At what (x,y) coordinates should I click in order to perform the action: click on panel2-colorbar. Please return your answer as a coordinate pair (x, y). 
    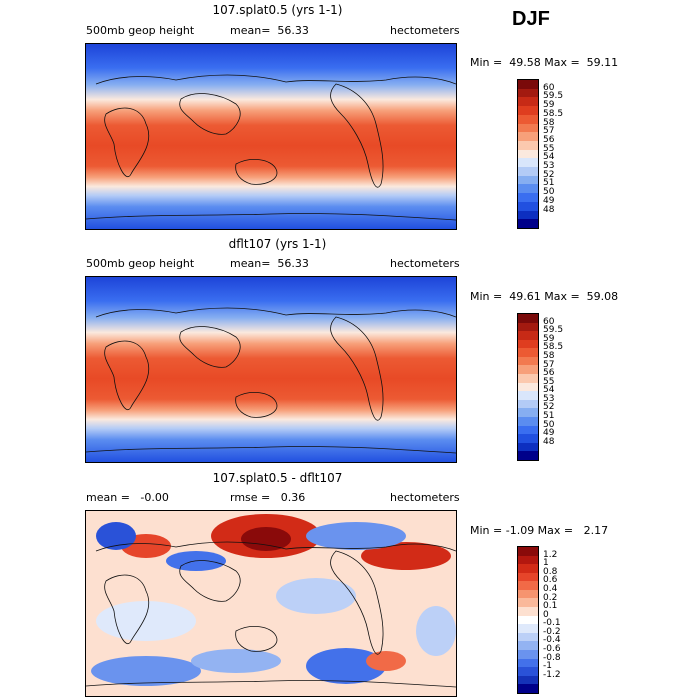
    Looking at the image, I should click on (528, 387).